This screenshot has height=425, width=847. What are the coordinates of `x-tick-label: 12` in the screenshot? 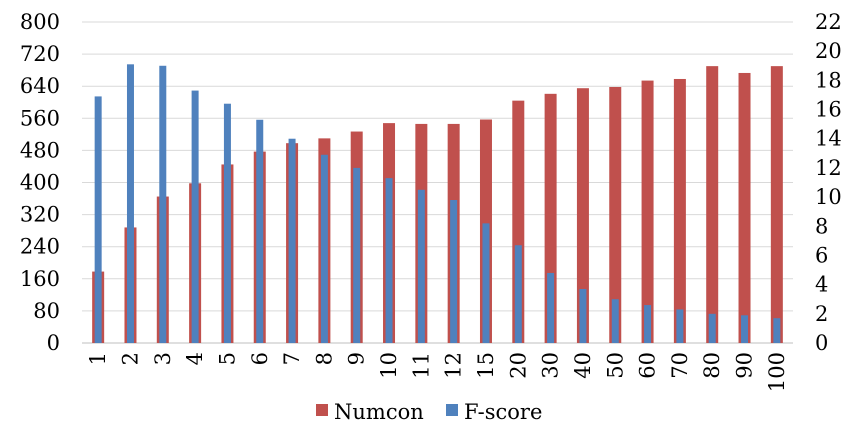 It's located at (454, 365).